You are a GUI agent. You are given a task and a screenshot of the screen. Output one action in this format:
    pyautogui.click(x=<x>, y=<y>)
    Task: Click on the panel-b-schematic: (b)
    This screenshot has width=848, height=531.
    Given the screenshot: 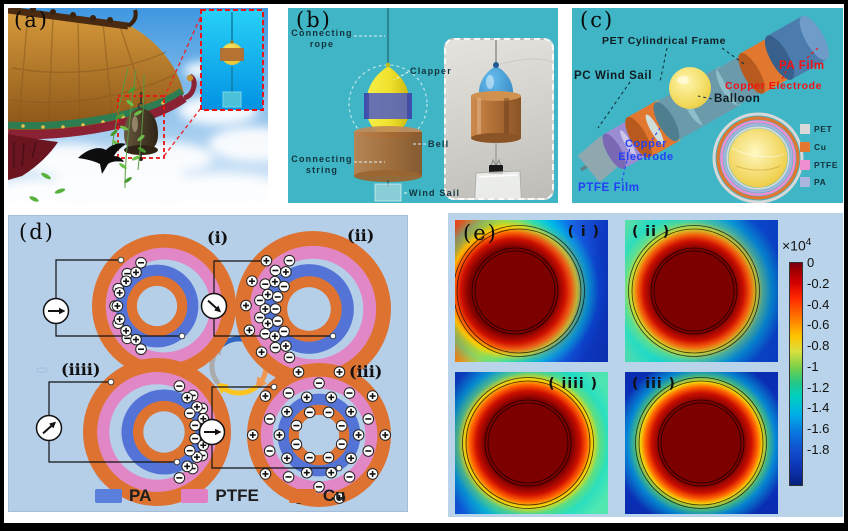 What is the action you would take?
    pyautogui.click(x=423, y=105)
    